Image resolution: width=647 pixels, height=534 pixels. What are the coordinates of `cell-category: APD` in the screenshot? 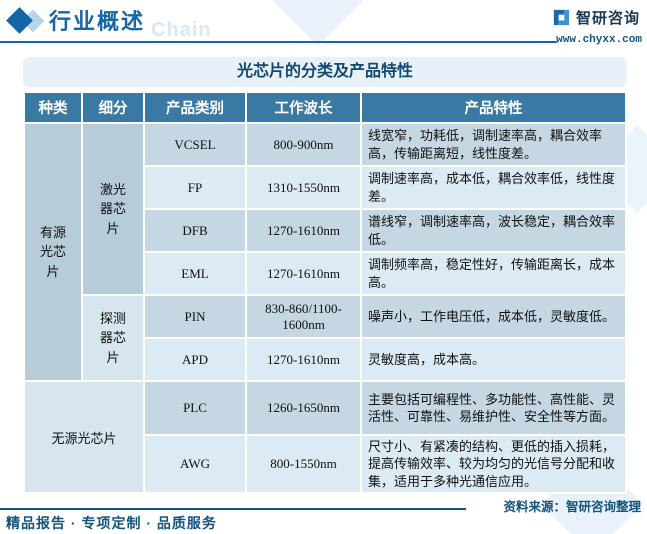 It's located at (195, 359).